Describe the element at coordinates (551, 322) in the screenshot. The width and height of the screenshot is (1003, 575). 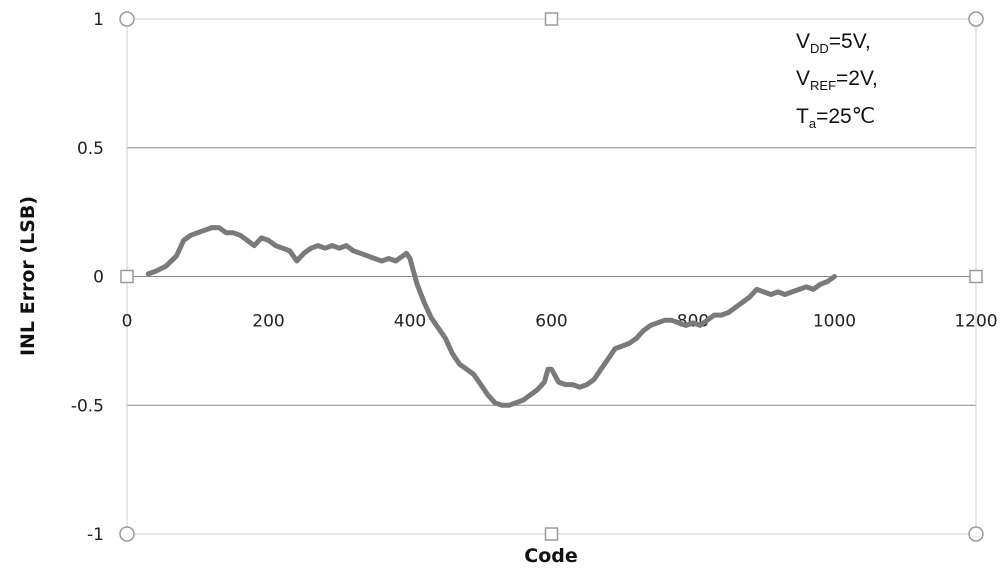
I see `x-tick-label: 600` at that location.